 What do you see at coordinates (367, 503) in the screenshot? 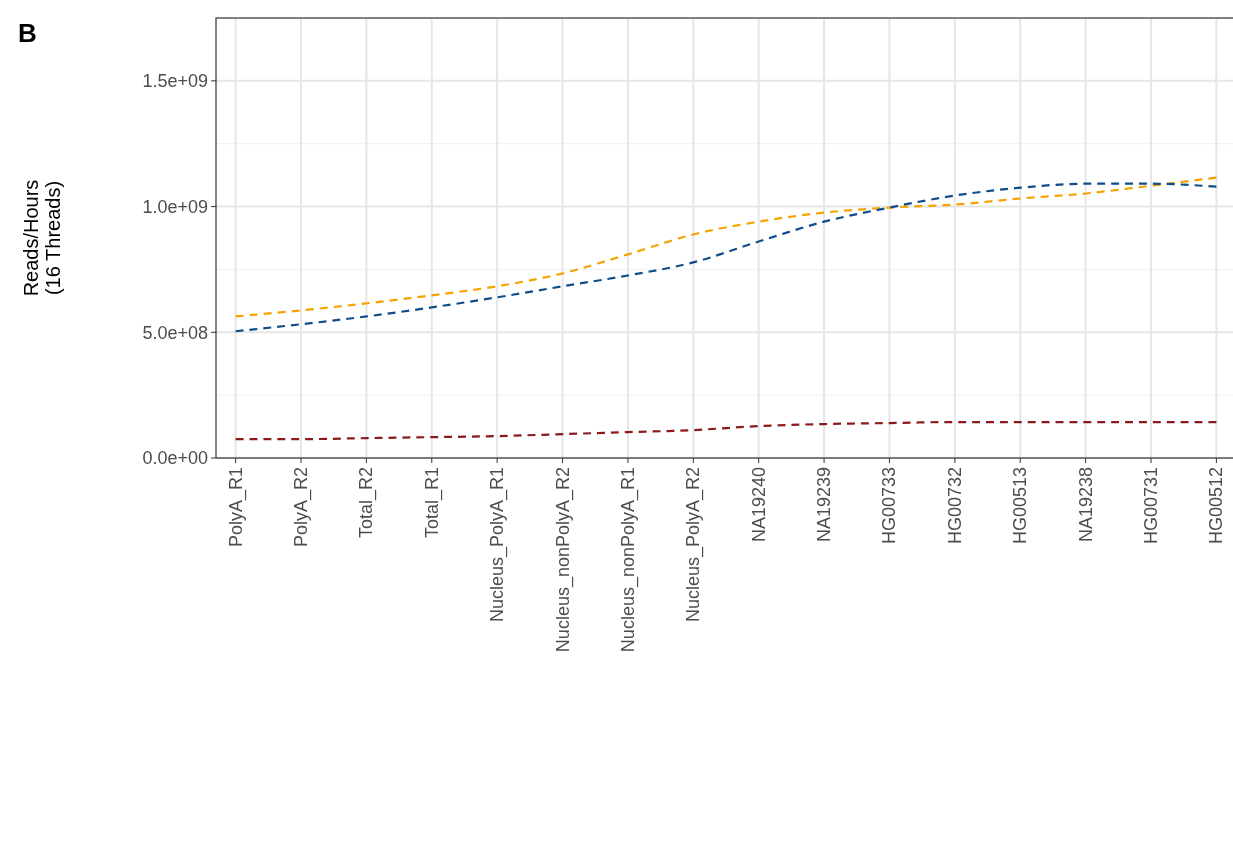
I see `x-tick-label: Total_R2` at bounding box center [367, 503].